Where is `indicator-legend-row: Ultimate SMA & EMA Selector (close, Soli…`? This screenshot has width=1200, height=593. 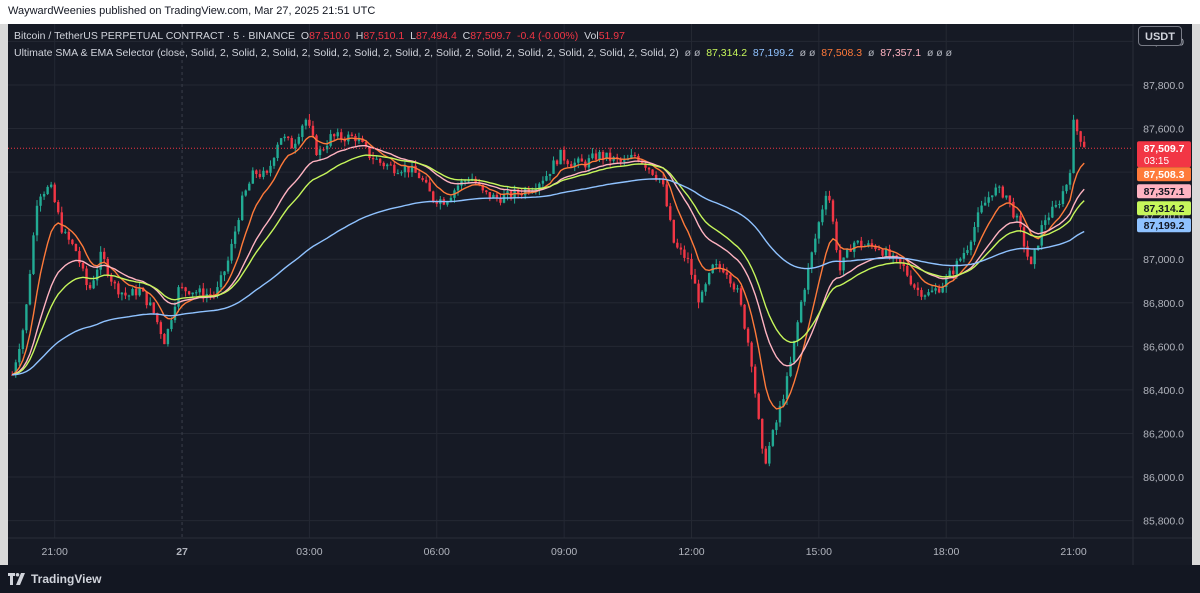
indicator-legend-row: Ultimate SMA & EMA Selector (close, Soli… is located at coordinates (483, 53).